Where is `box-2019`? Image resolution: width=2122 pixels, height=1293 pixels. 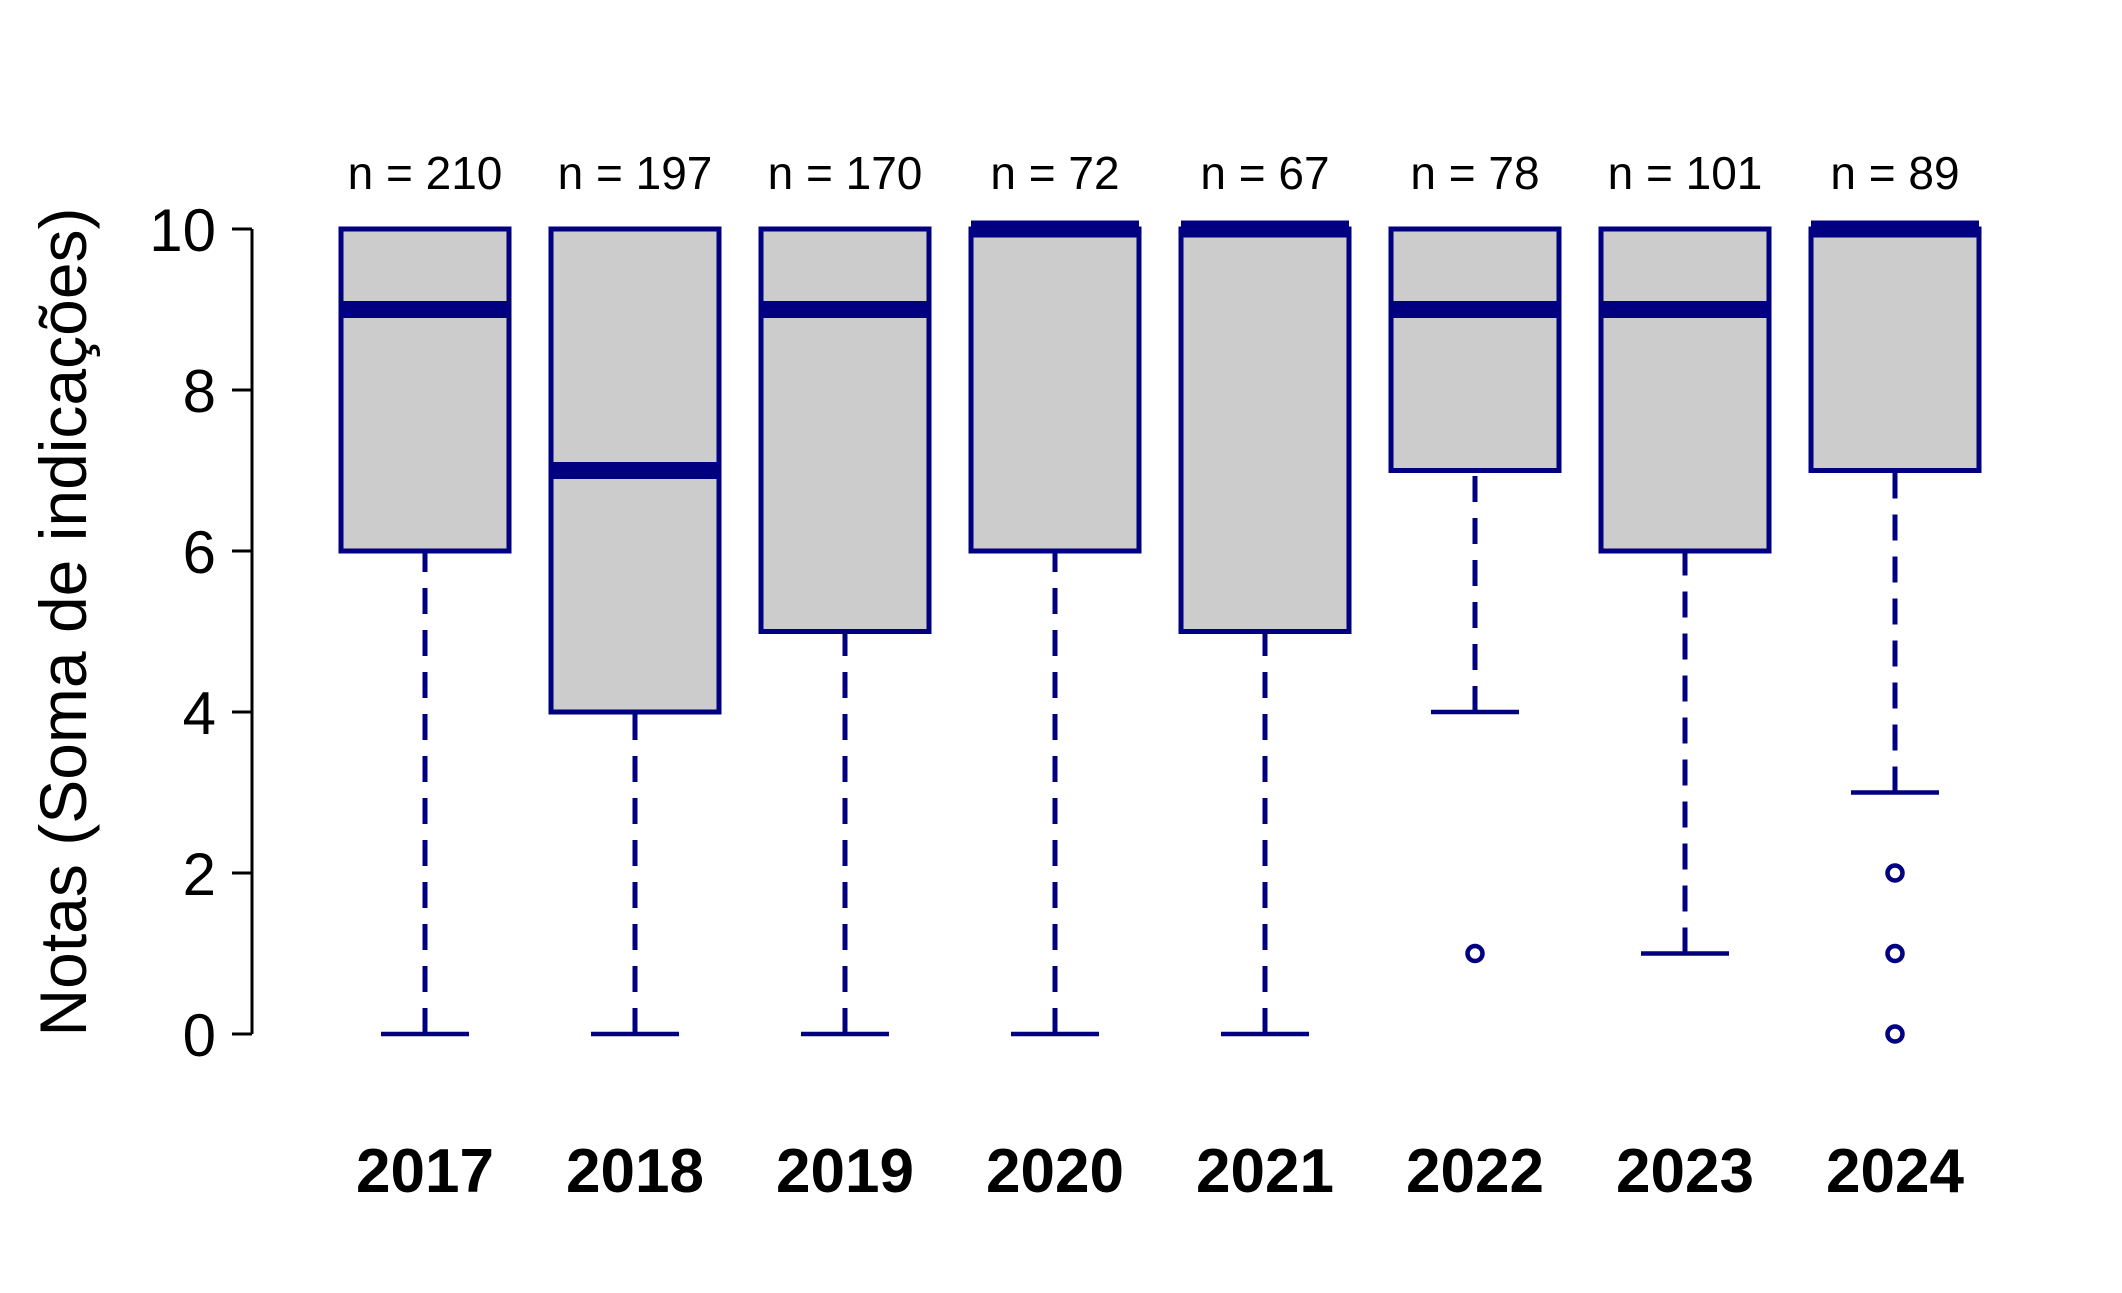 box-2019 is located at coordinates (845, 631).